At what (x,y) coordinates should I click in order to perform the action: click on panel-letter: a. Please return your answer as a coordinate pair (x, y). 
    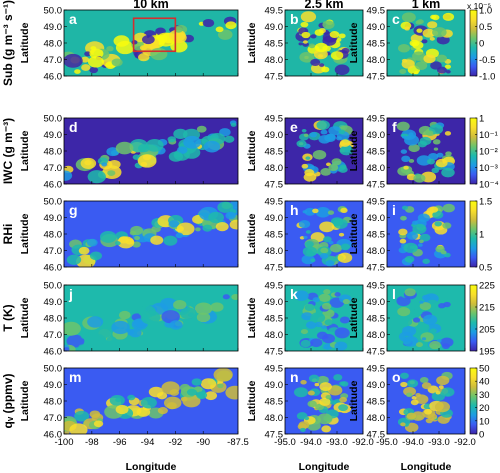
    Looking at the image, I should click on (73, 19).